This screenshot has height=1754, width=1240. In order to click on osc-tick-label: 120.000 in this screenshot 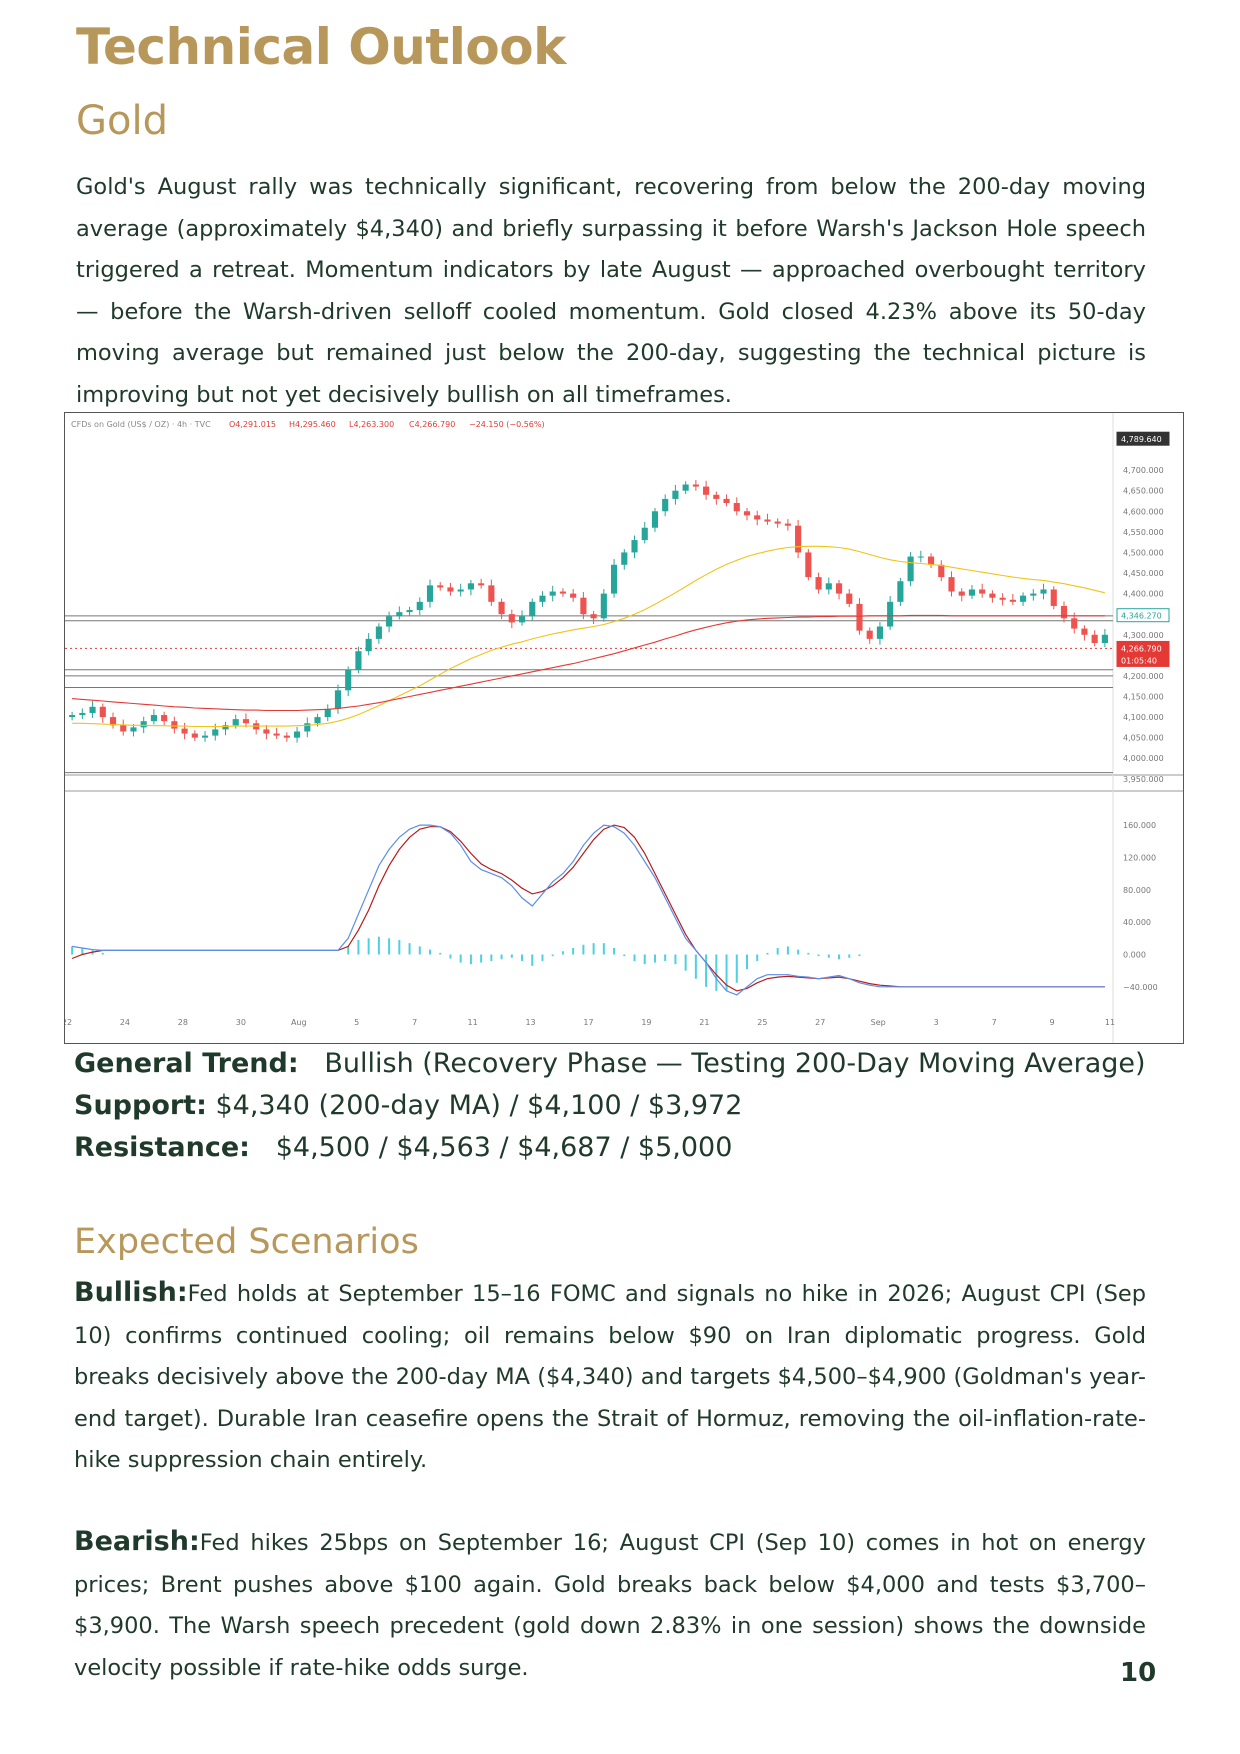, I will do `click(1139, 857)`.